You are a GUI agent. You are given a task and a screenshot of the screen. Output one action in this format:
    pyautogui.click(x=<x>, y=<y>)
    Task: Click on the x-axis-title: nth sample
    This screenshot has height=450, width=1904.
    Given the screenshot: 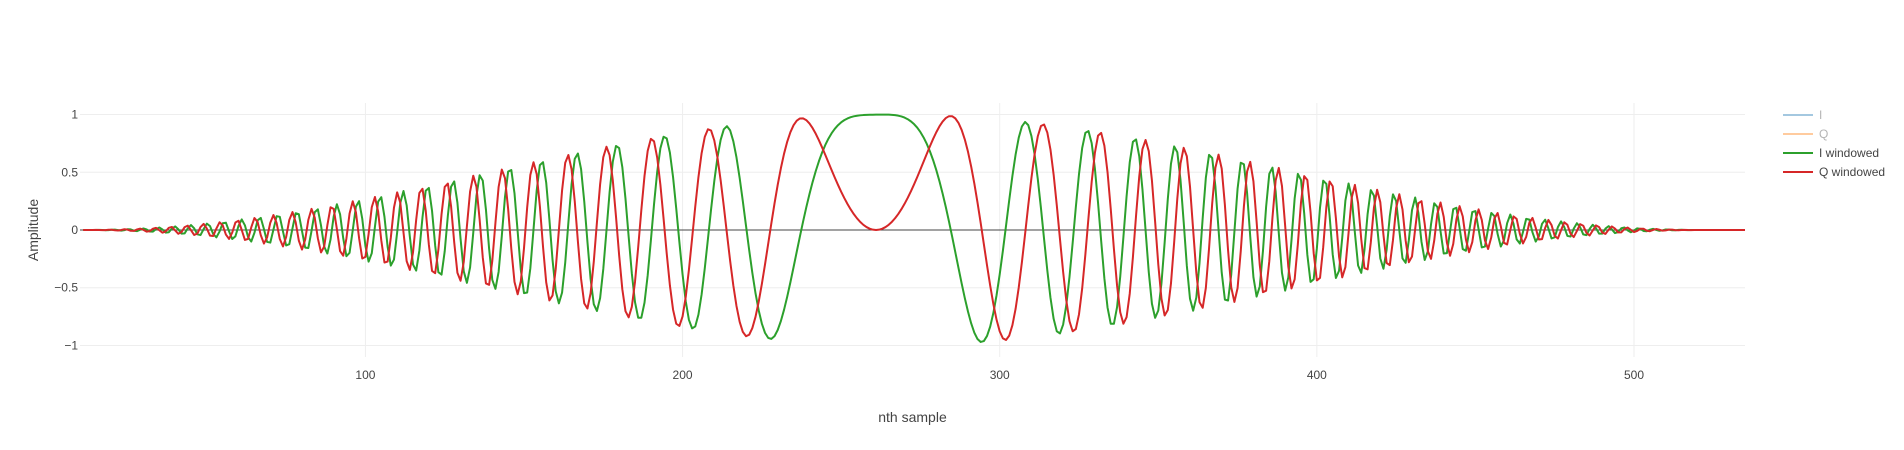 What is the action you would take?
    pyautogui.click(x=912, y=417)
    